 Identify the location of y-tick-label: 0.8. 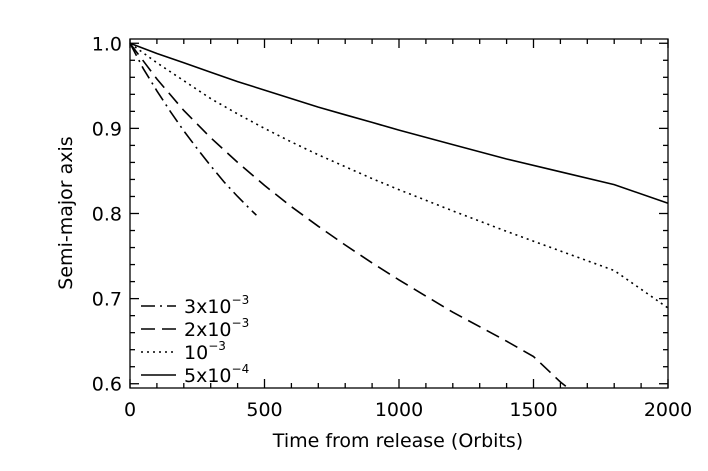
(107, 215).